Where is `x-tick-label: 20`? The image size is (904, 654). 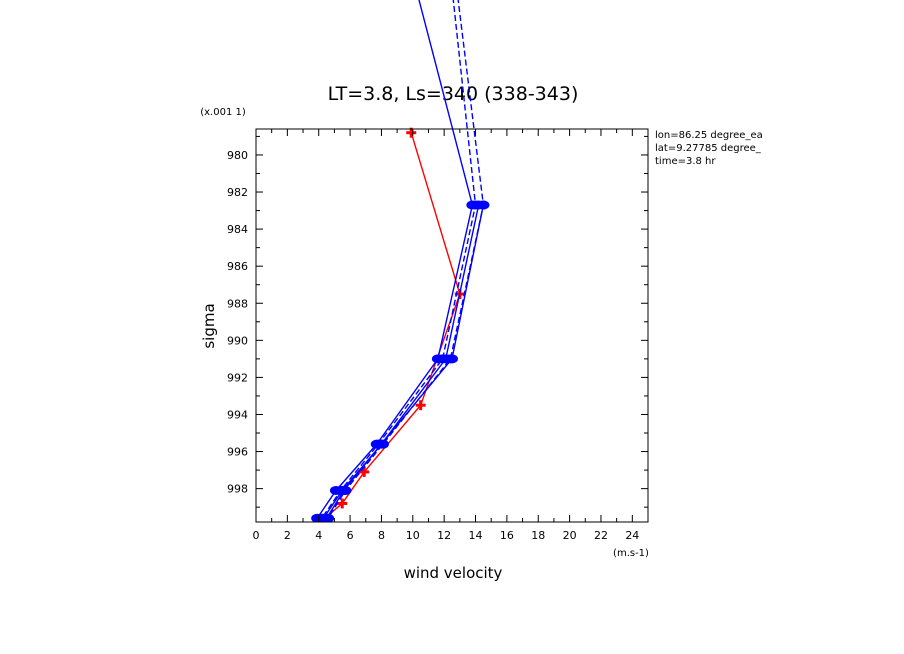
x-tick-label: 20 is located at coordinates (570, 535).